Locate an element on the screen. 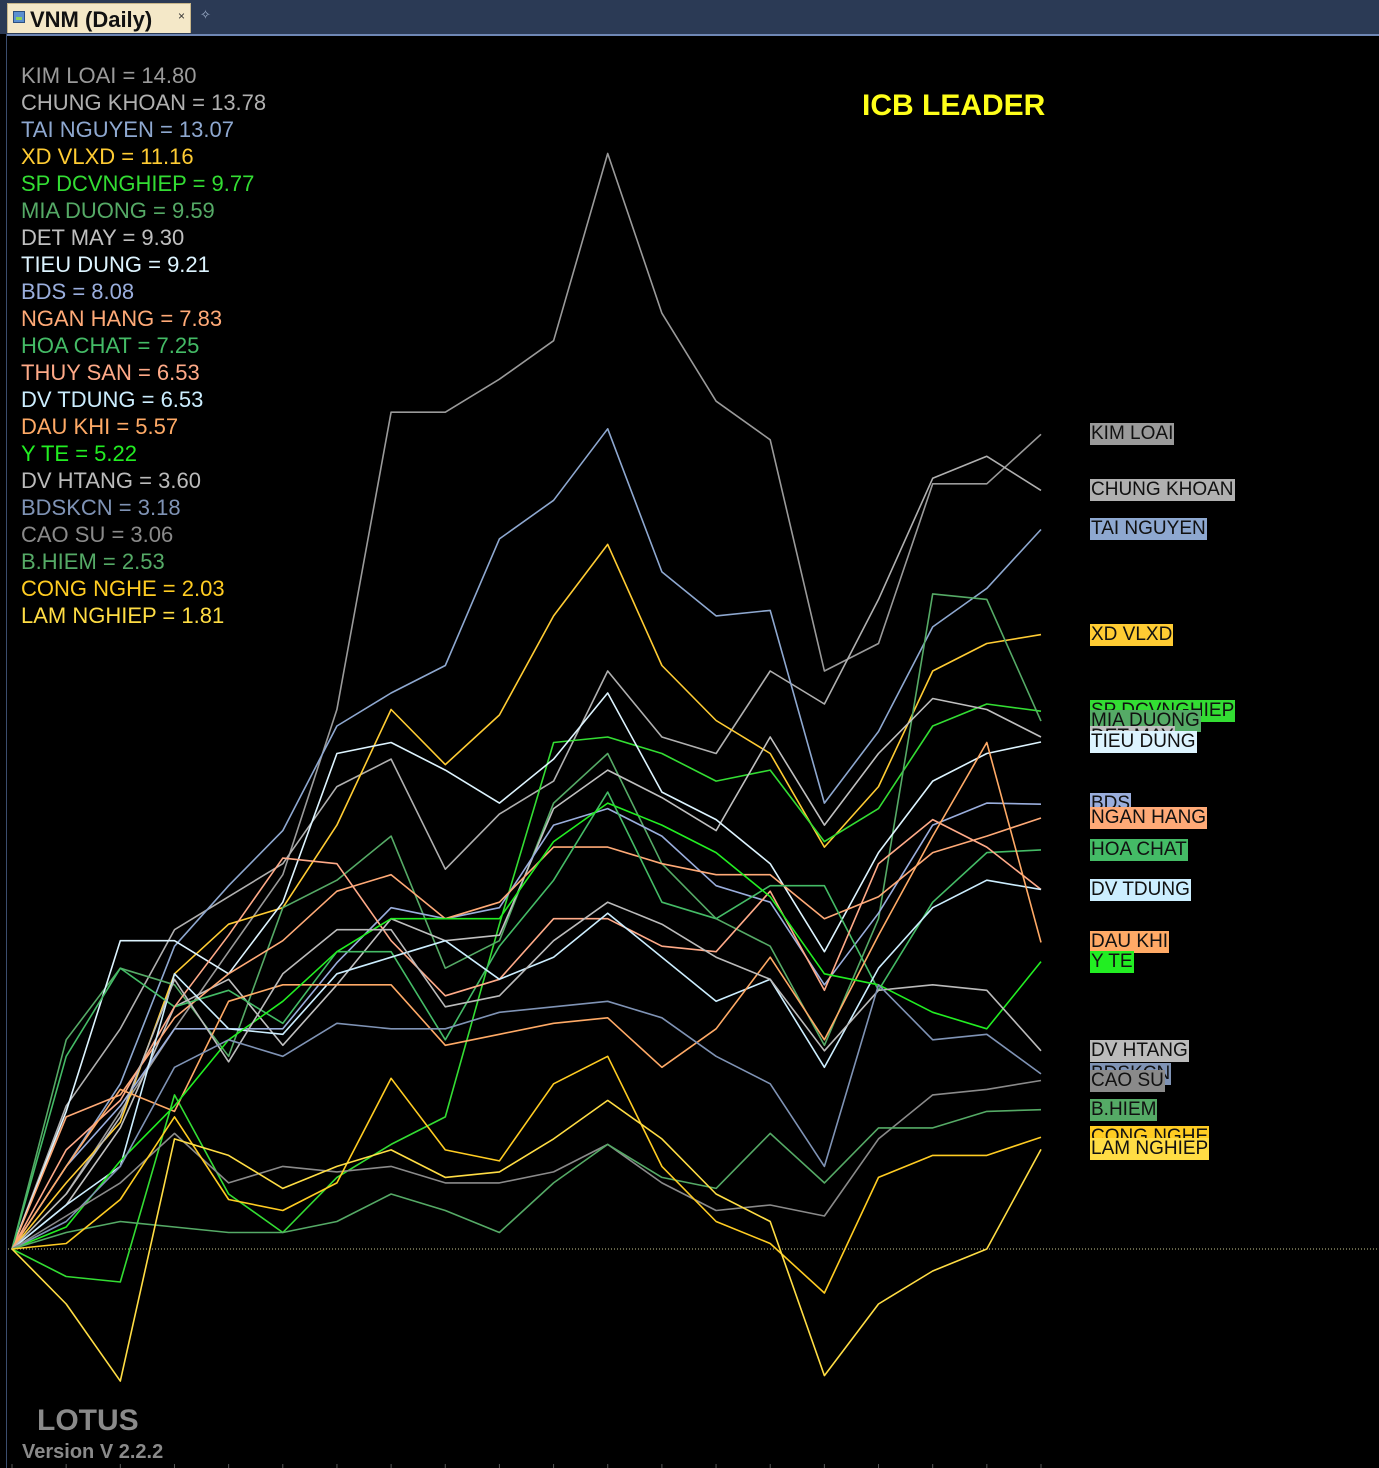 Image resolution: width=1379 pixels, height=1468 pixels. legend-item: TIEU DUNG = 9.21 is located at coordinates (115, 264).